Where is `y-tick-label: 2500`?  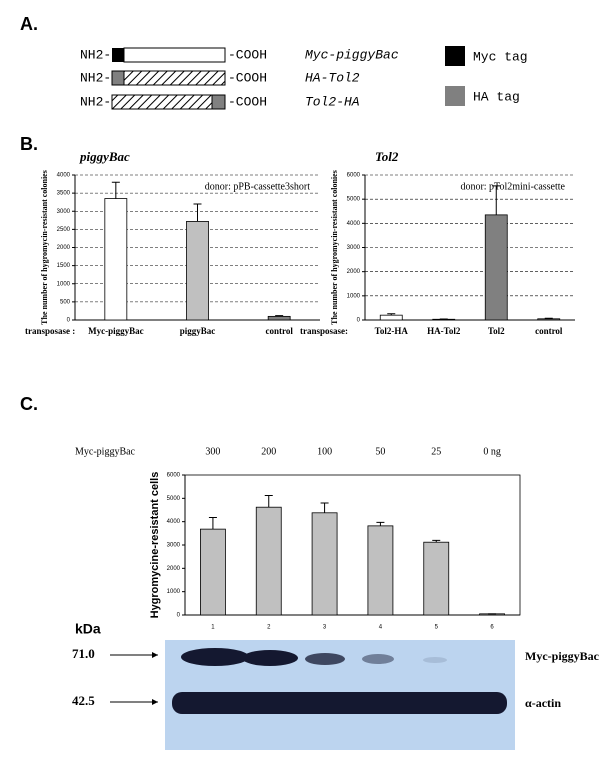
y-tick-label: 2500 is located at coordinates (64, 230).